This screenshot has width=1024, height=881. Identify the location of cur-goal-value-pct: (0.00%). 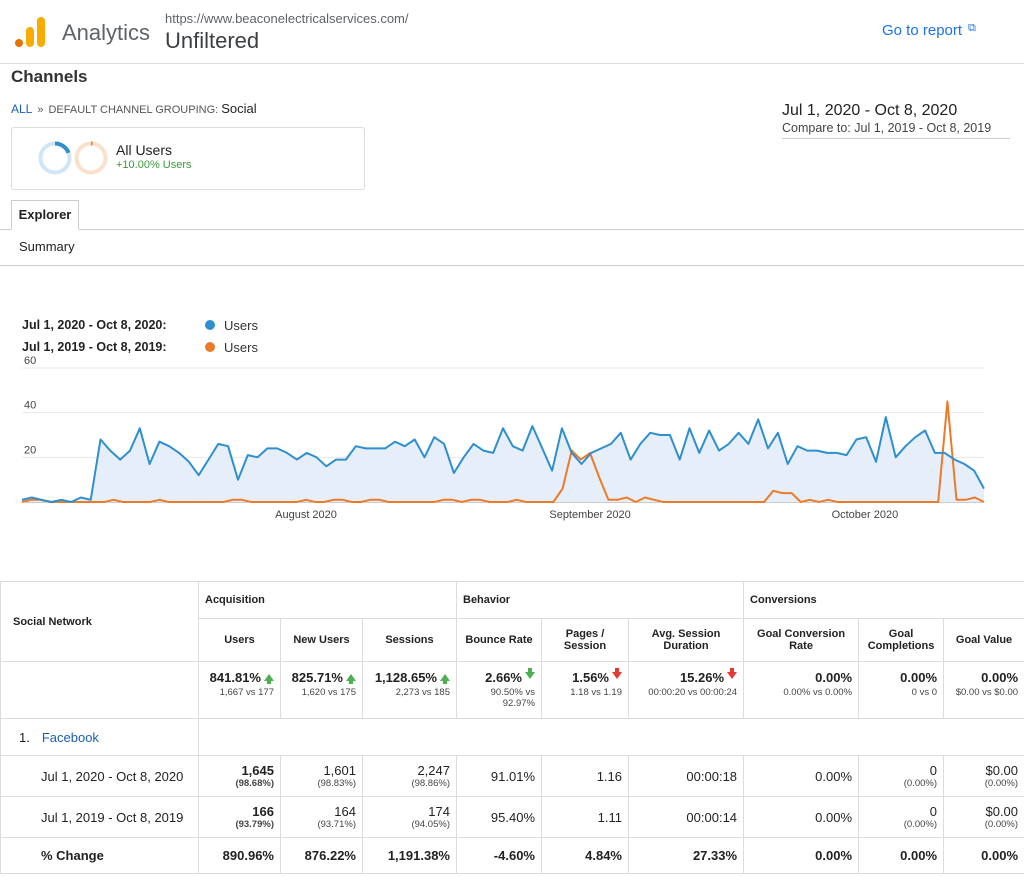
(1001, 783).